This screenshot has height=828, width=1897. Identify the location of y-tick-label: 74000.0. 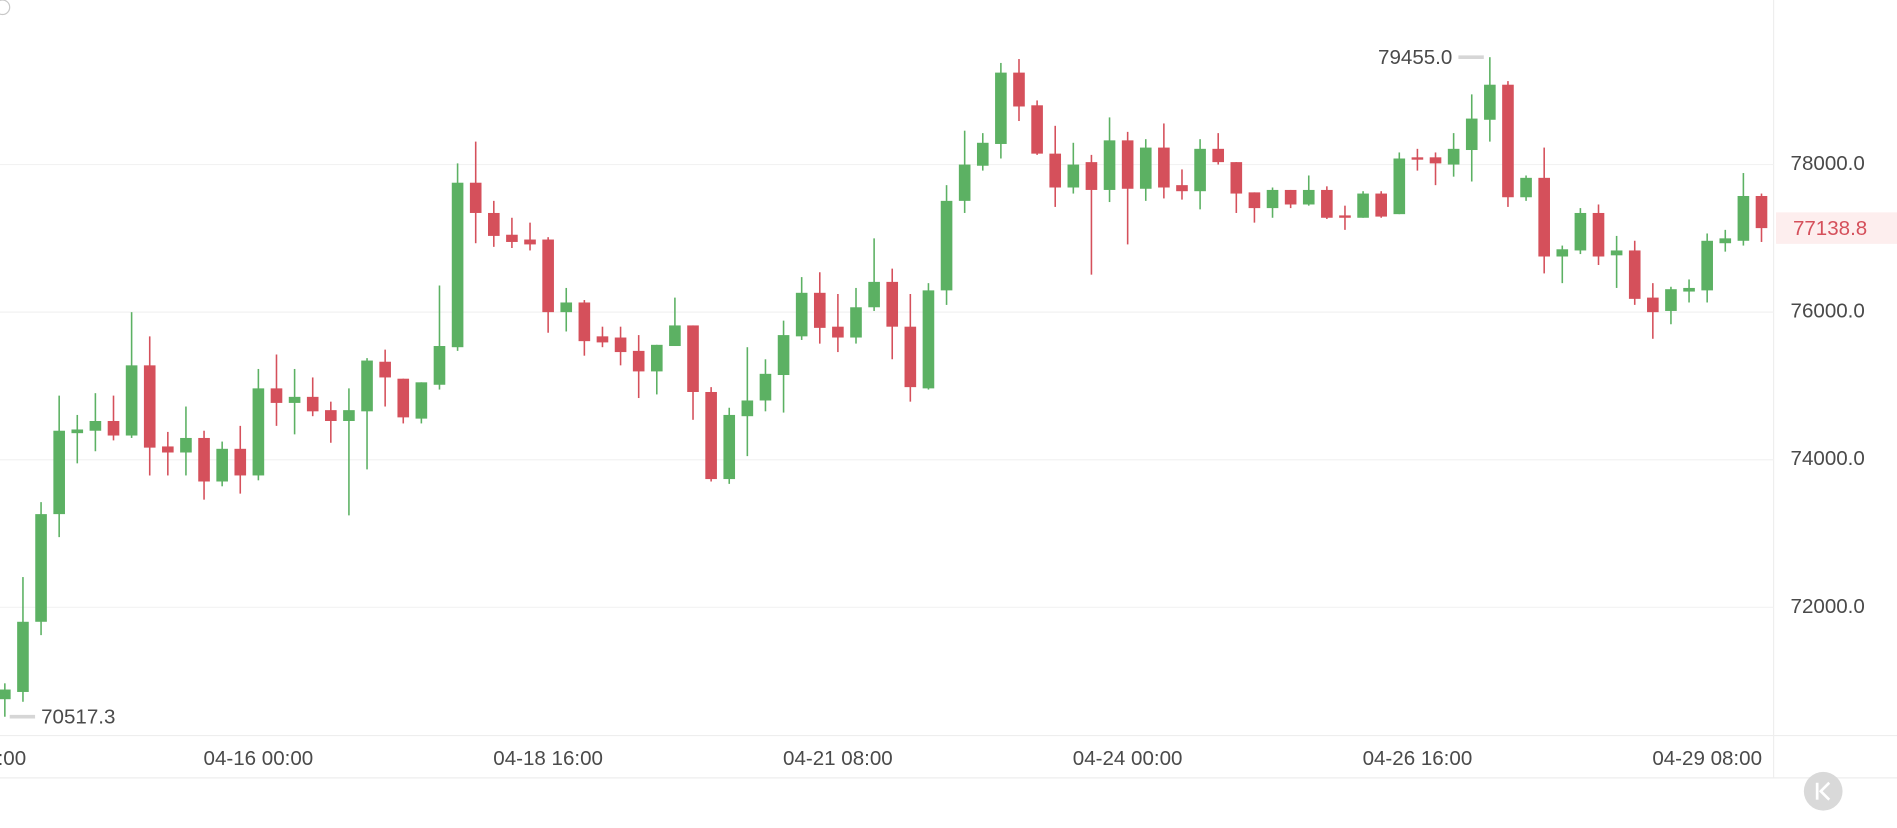
(1828, 458).